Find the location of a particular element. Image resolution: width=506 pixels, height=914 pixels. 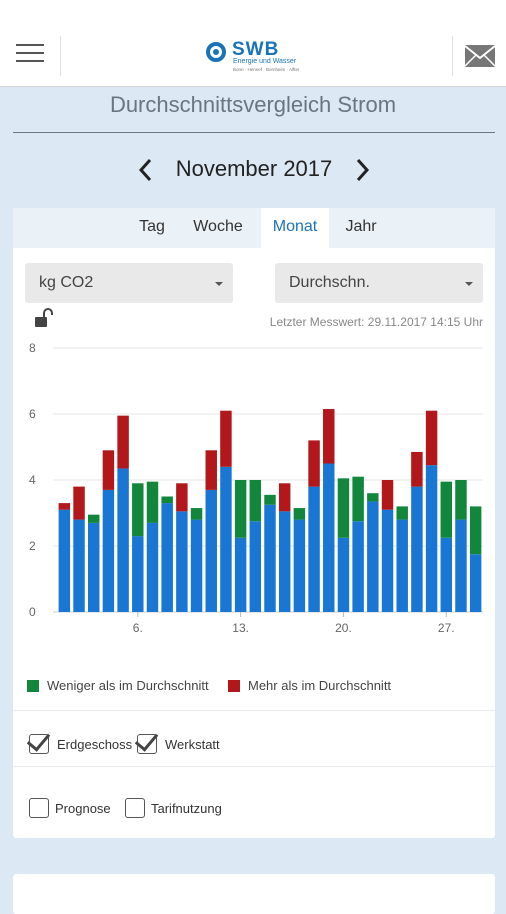

tab-woche: Woche is located at coordinates (218, 226).